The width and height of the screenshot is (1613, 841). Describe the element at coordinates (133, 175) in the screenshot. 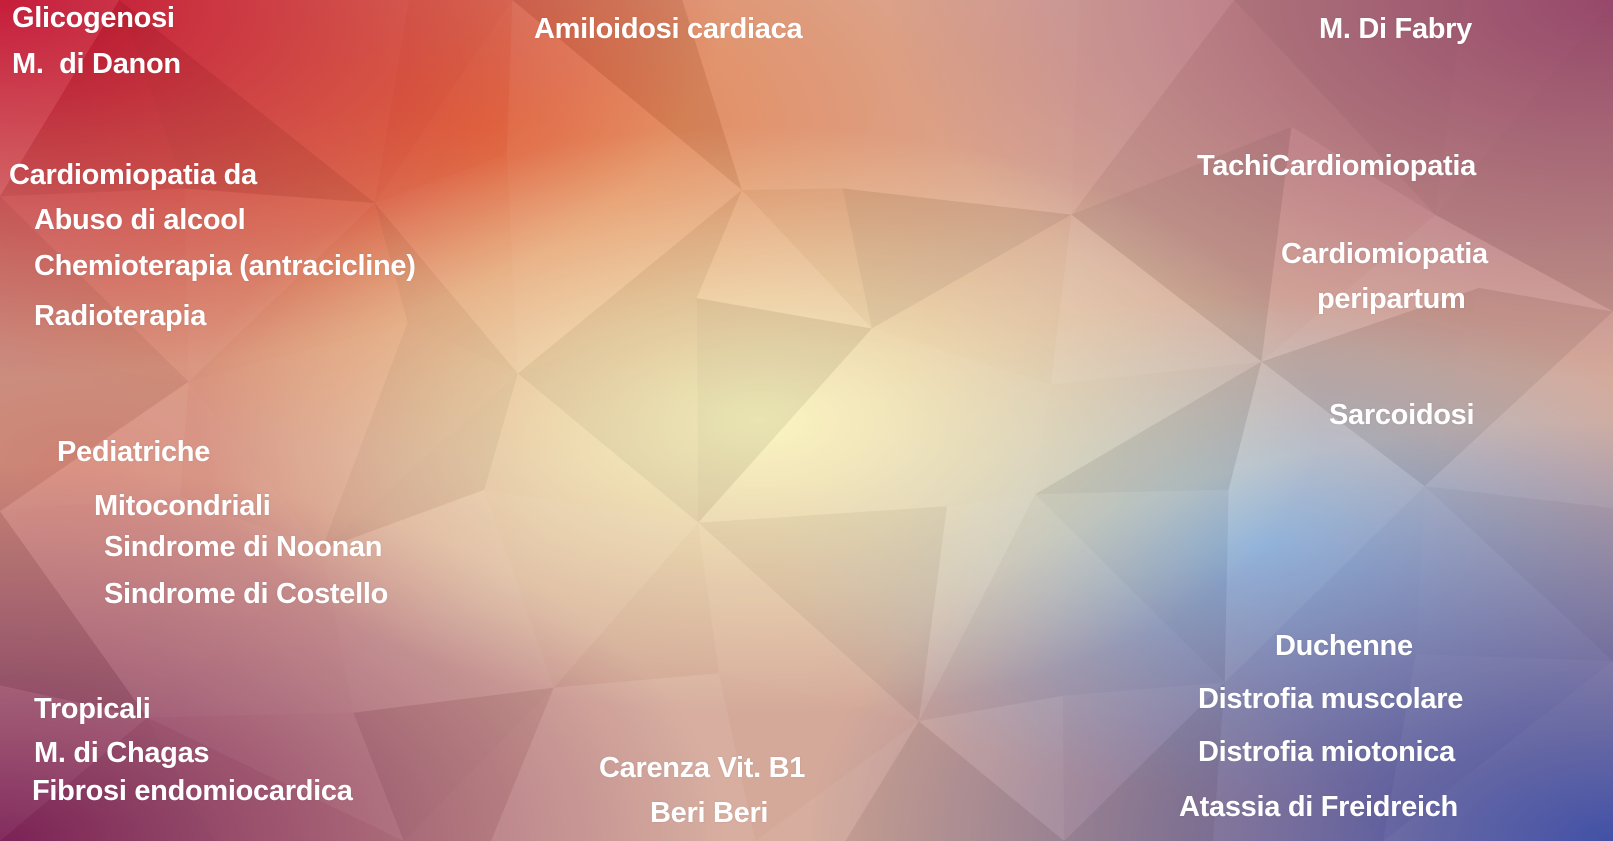

I see `label-cardiomiopatia-da: Cardiomiopatia da` at that location.